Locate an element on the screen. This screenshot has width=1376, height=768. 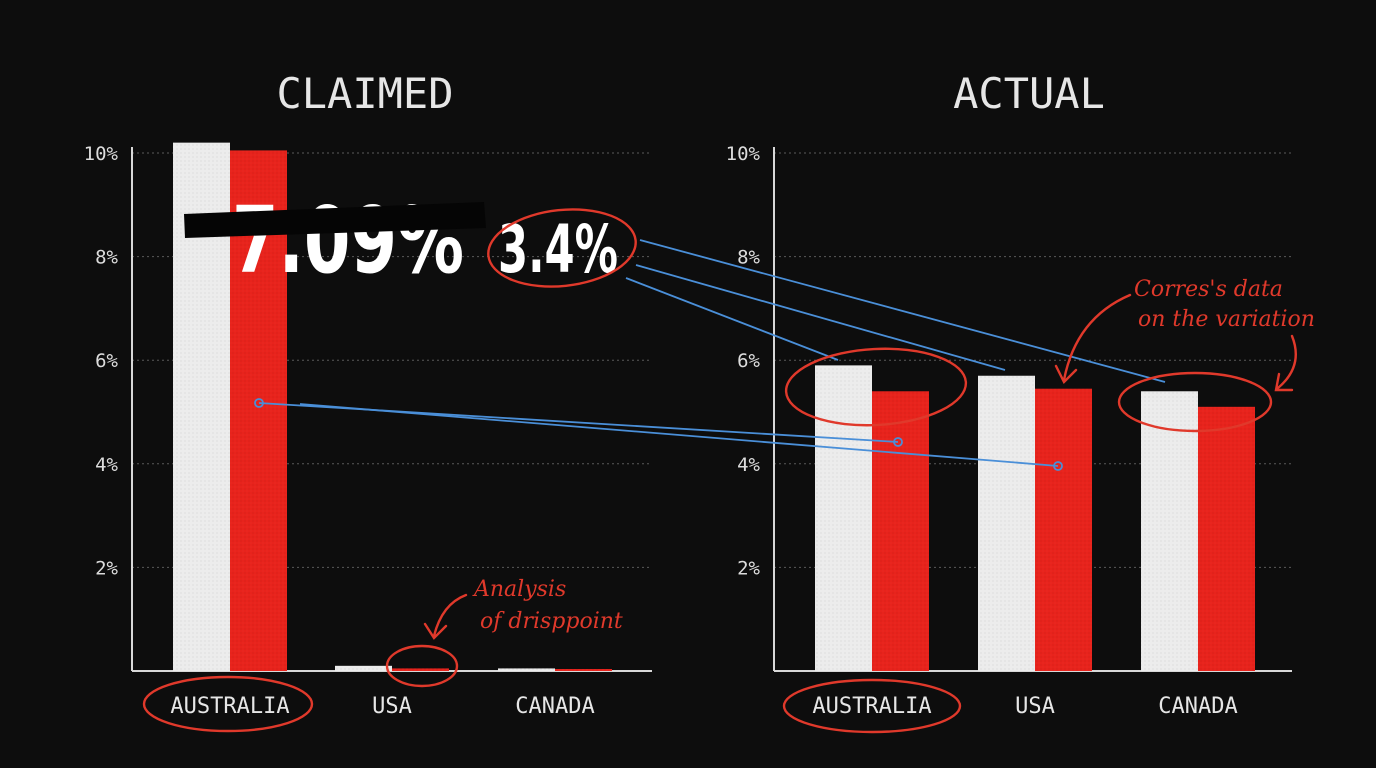
value-callouts: 7.09% 3.4% is located at coordinates (401, 240).